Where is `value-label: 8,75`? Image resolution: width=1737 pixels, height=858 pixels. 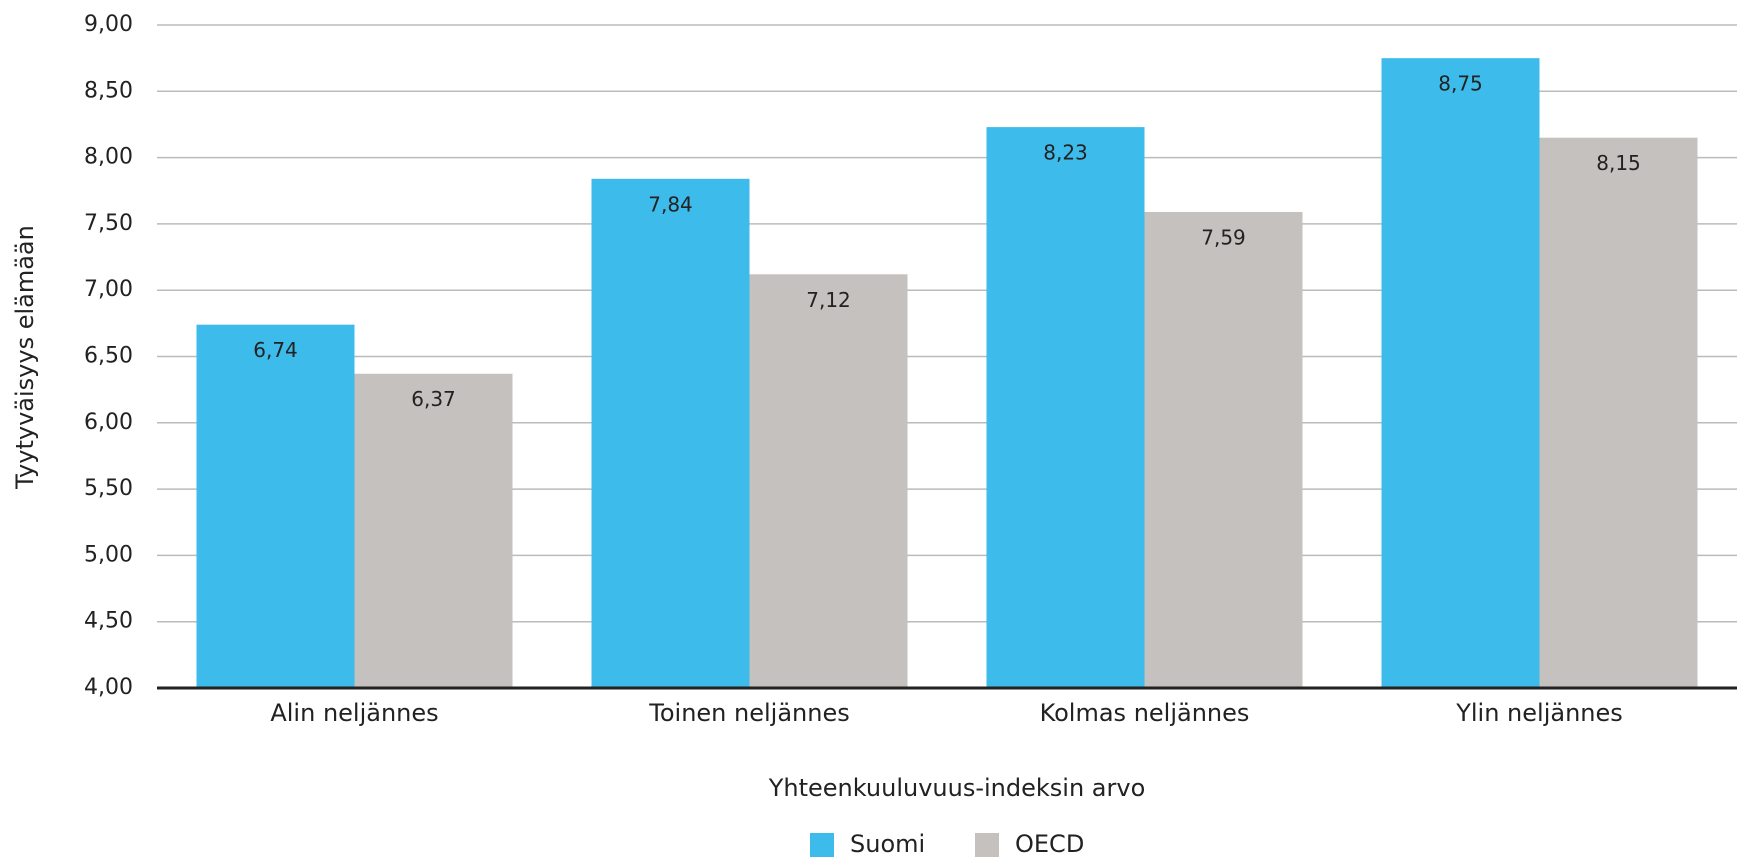
value-label: 8,75 is located at coordinates (1460, 84).